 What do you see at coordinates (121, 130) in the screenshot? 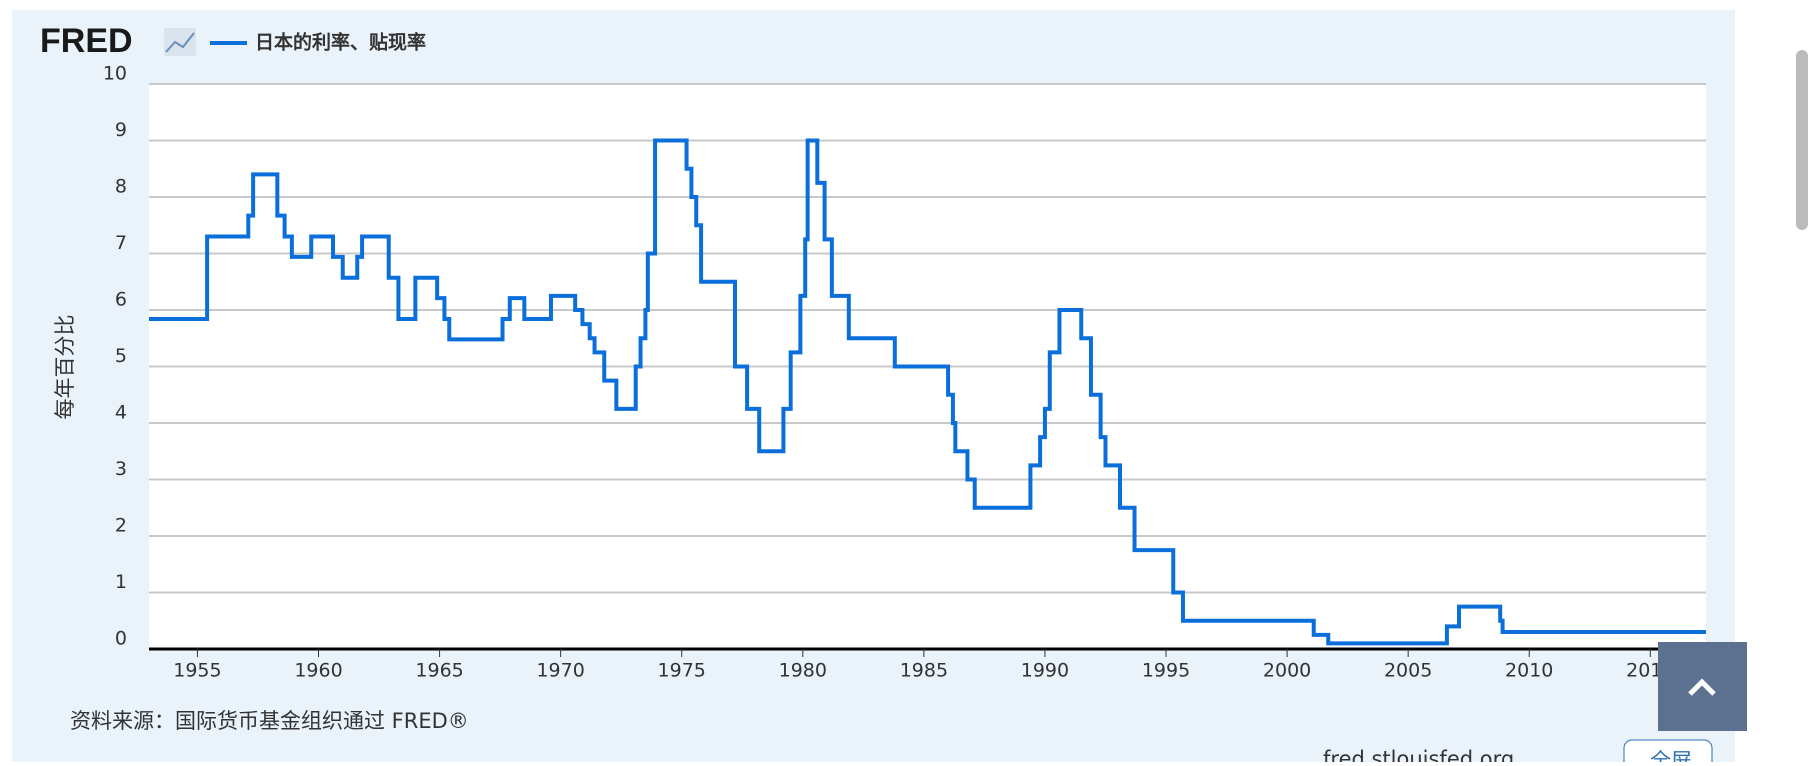
I see `y-tick-label: 9` at bounding box center [121, 130].